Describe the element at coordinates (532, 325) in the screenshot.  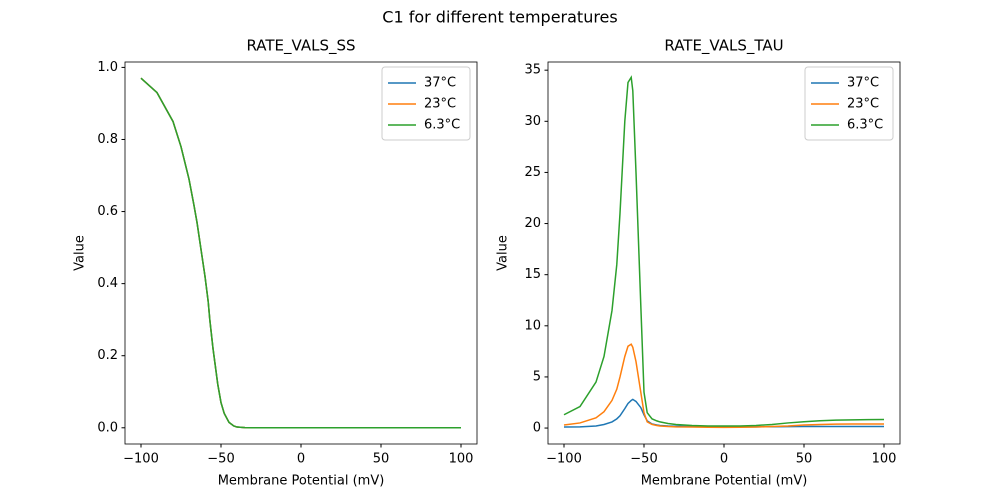
I see `y-tick-label: 10` at that location.